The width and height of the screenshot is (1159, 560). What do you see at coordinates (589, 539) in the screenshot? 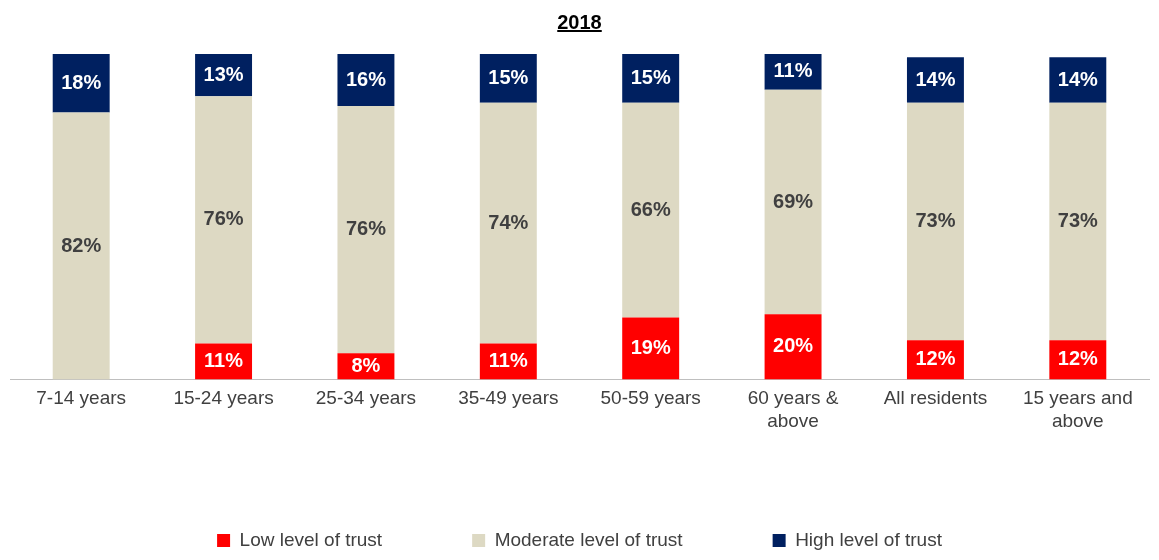
I see `legend-label: Moderate level of trust` at bounding box center [589, 539].